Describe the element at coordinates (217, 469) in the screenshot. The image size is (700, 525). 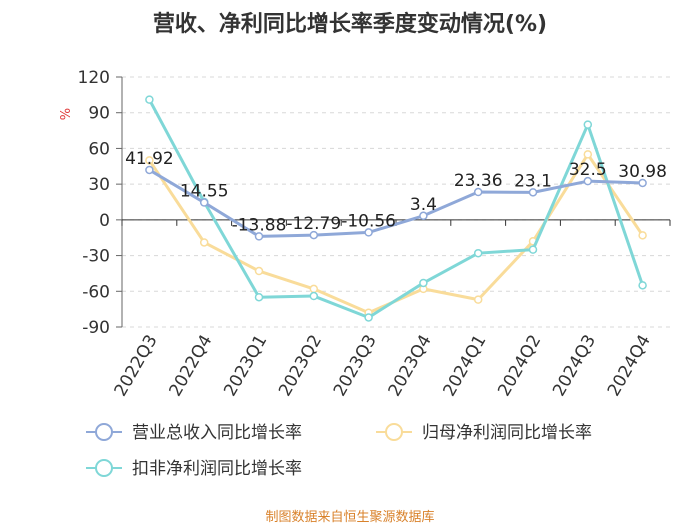
I see `legend-label: 扣非净利润同比增长率` at that location.